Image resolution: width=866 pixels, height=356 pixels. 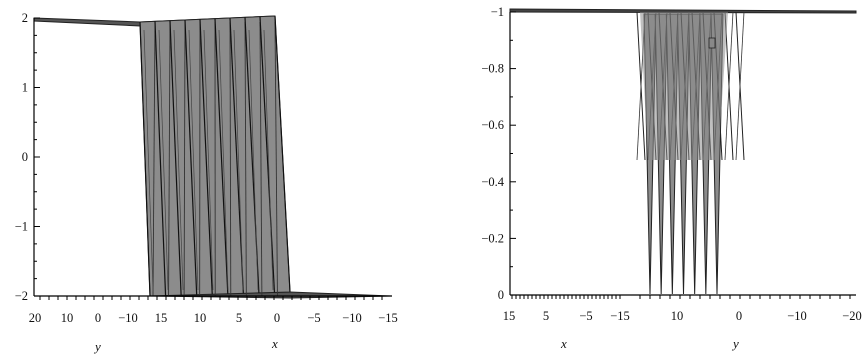 I want to click on left-x-axis-label: x, so click(x=274, y=343).